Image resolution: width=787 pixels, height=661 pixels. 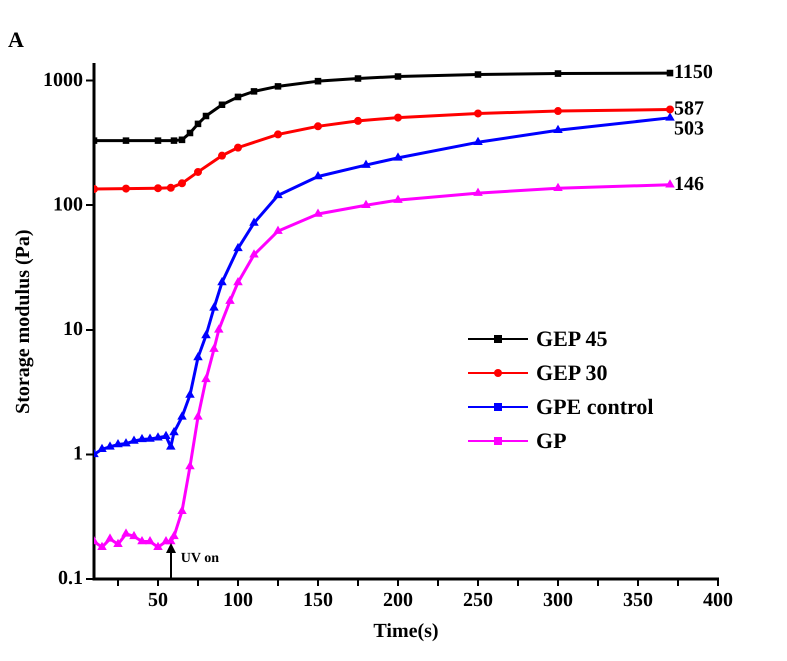 I want to click on x-axis-title: Time(s), so click(x=406, y=631).